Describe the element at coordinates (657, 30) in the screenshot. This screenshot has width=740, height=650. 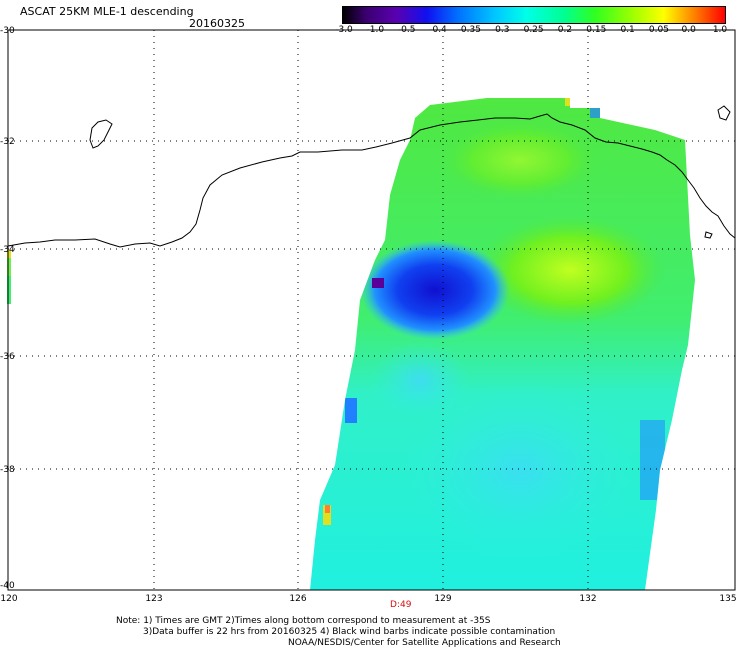
I see `colorbar-tick-label: -0.05` at that location.